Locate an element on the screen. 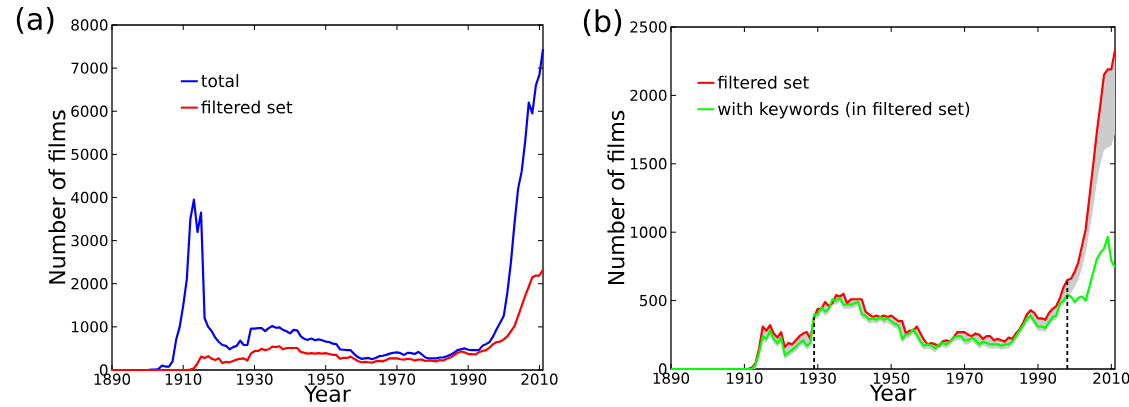 The height and width of the screenshot is (407, 1129). y-tick-label: 5000 is located at coordinates (89, 154).